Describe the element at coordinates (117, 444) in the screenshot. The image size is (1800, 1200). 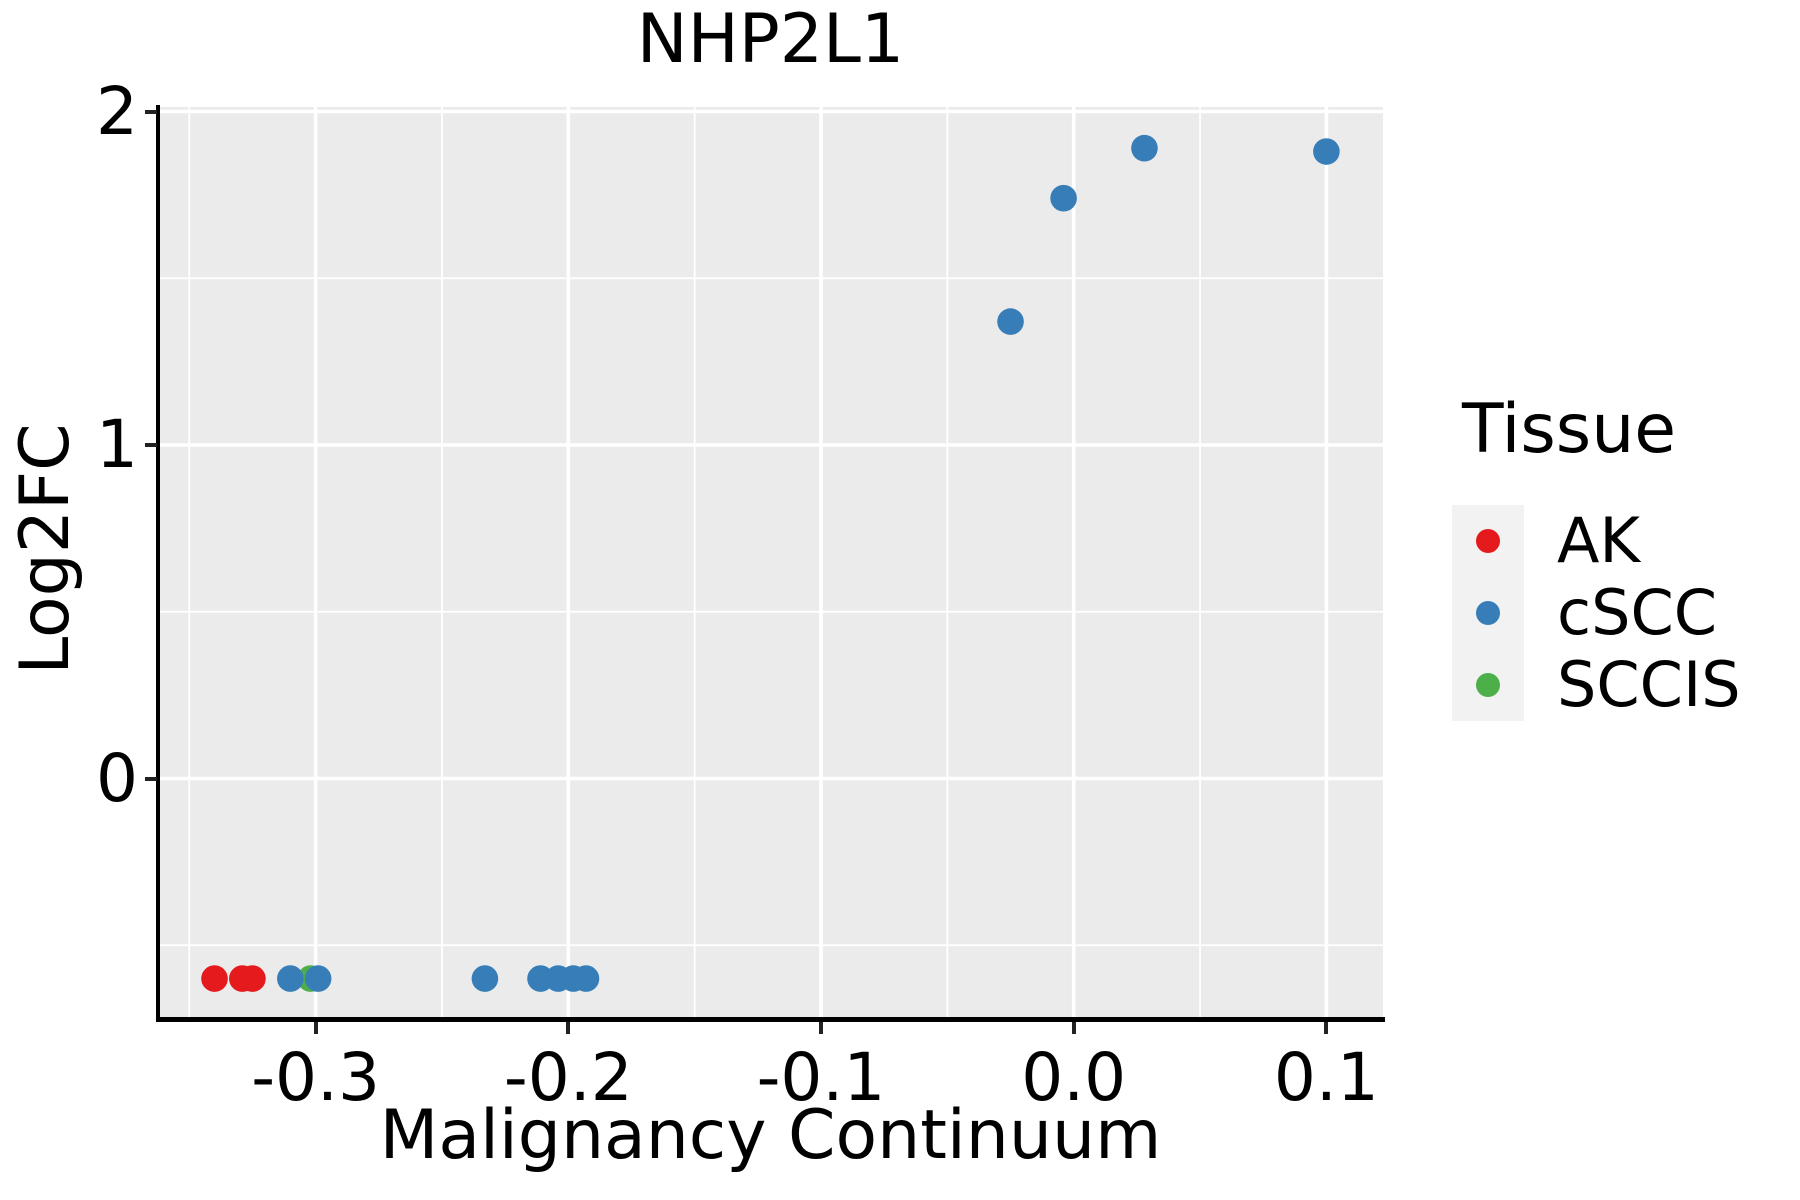
I see `y-tick-label: 1` at that location.